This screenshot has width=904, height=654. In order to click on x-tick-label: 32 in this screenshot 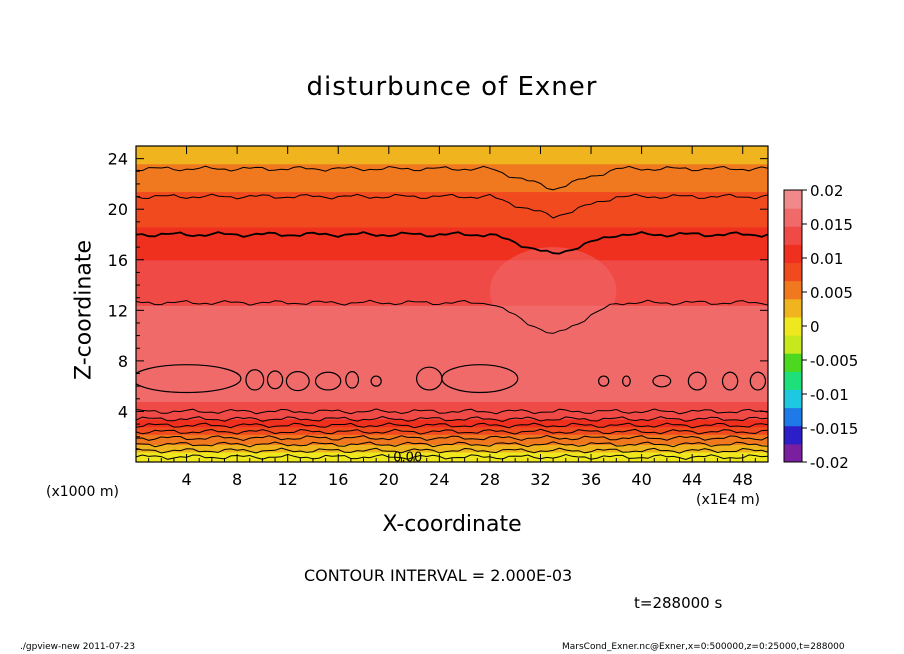, I will do `click(540, 479)`.